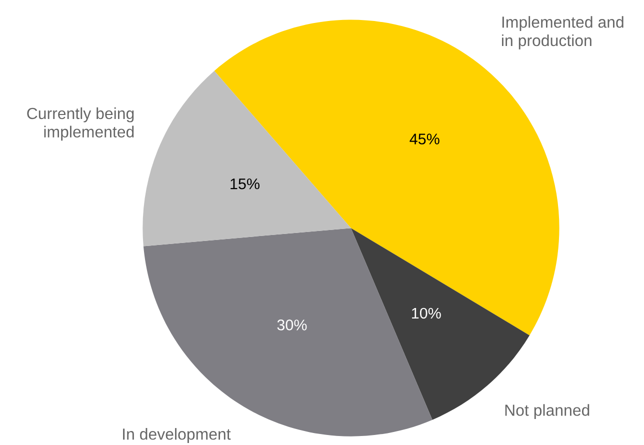 The height and width of the screenshot is (445, 644). I want to click on data-label: 30%, so click(292, 325).